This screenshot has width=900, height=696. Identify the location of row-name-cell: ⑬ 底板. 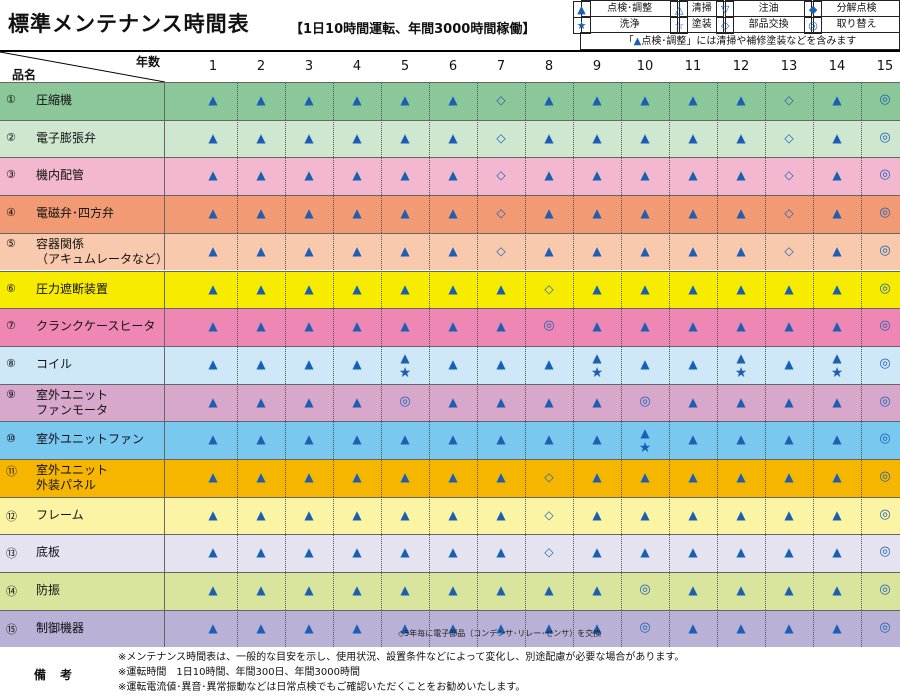
(82, 553).